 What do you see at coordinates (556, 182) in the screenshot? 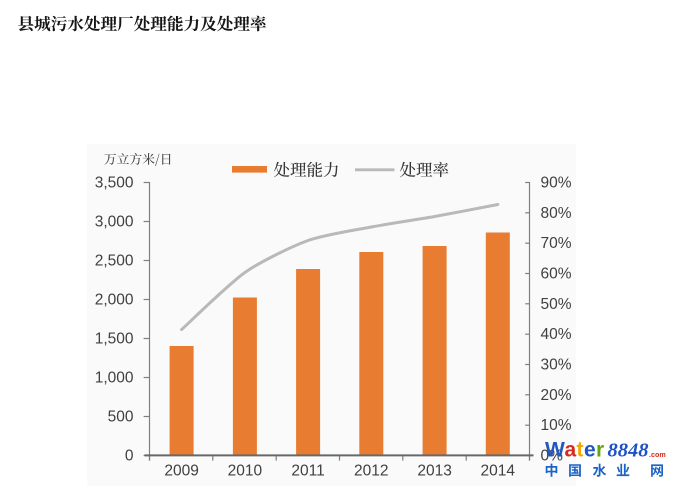
I see `svg-text: 90%` at bounding box center [556, 182].